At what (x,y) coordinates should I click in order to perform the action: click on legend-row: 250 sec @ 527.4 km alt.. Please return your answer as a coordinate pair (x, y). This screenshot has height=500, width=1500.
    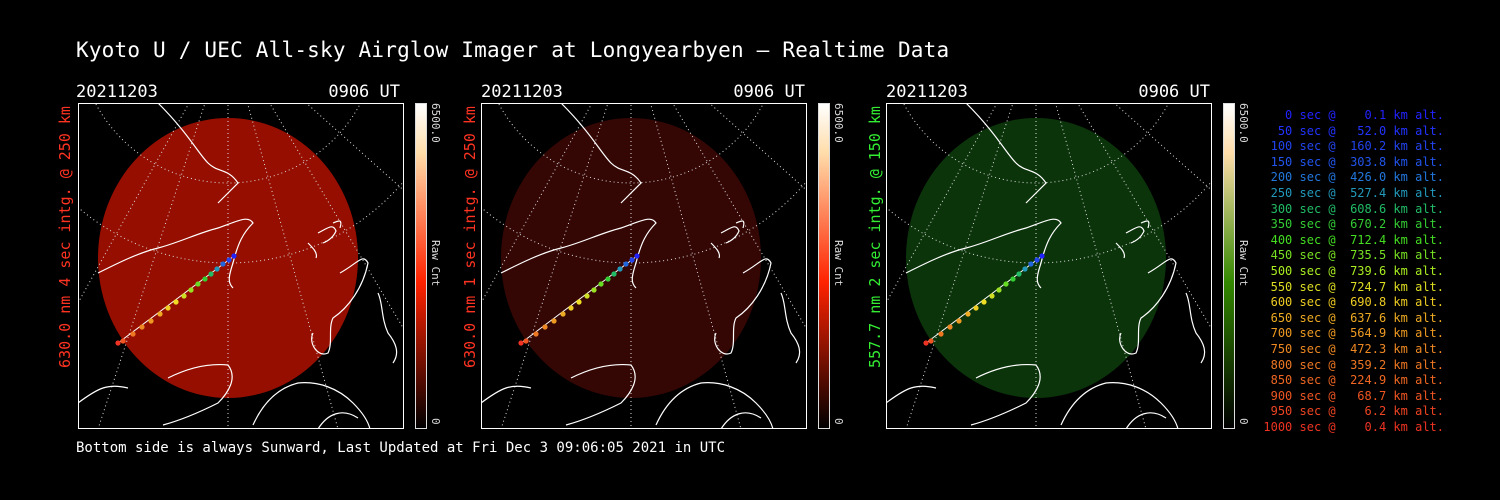
    Looking at the image, I should click on (1353, 192).